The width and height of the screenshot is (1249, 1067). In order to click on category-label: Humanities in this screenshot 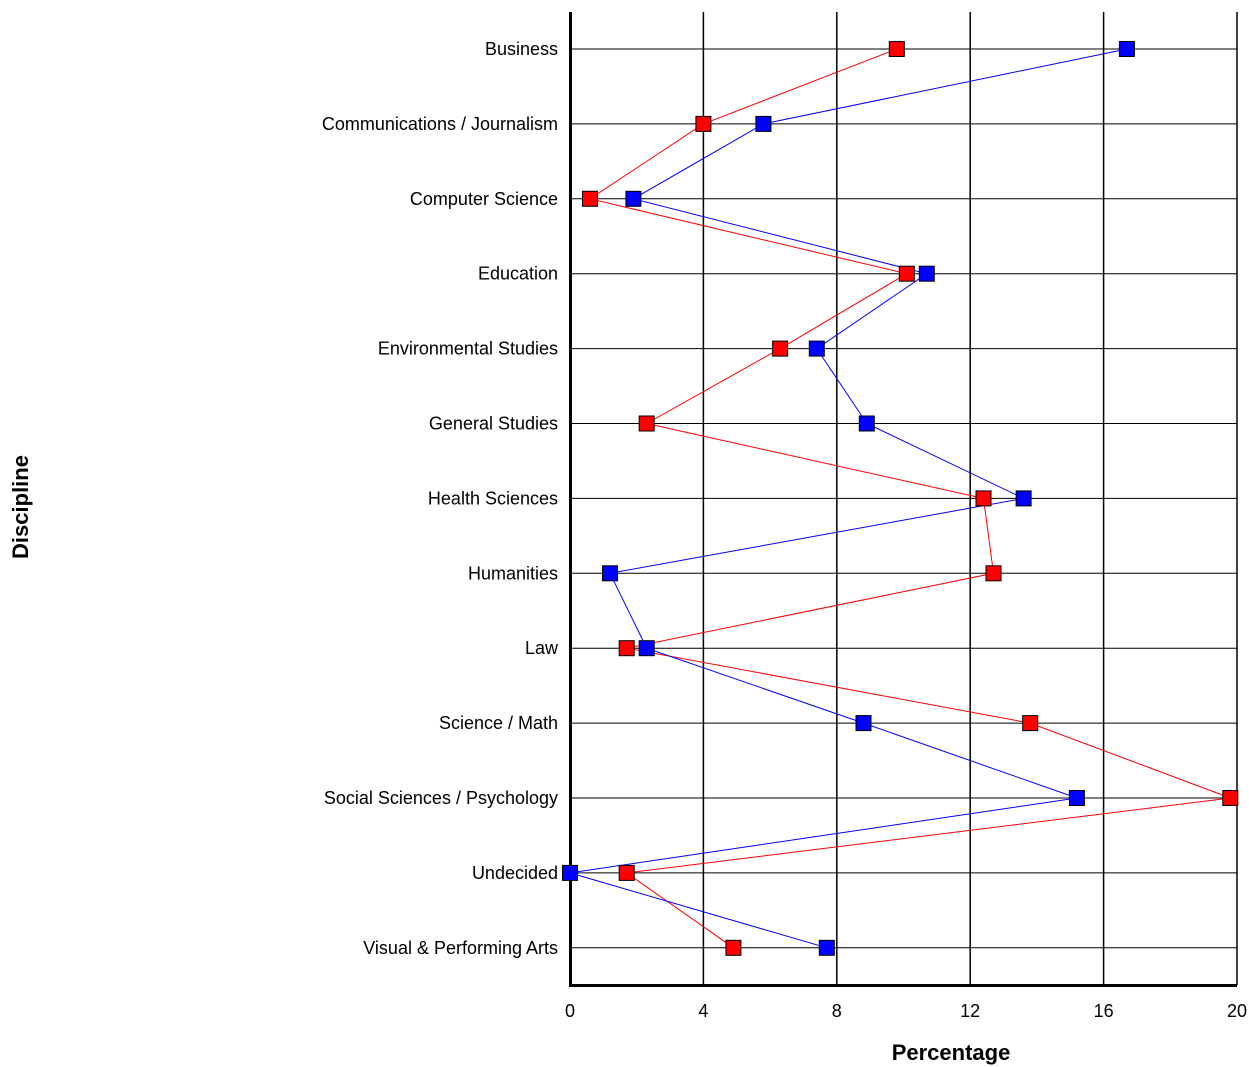, I will do `click(513, 573)`.